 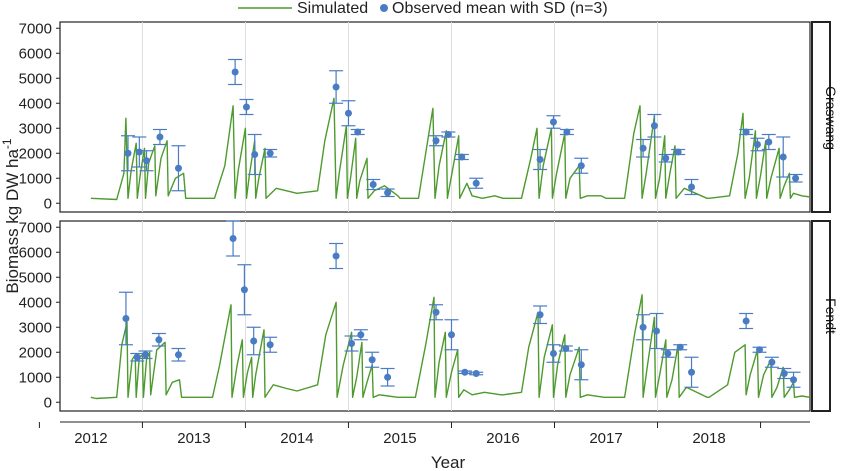 I want to click on x-tick-label: 2014, so click(x=296, y=438).